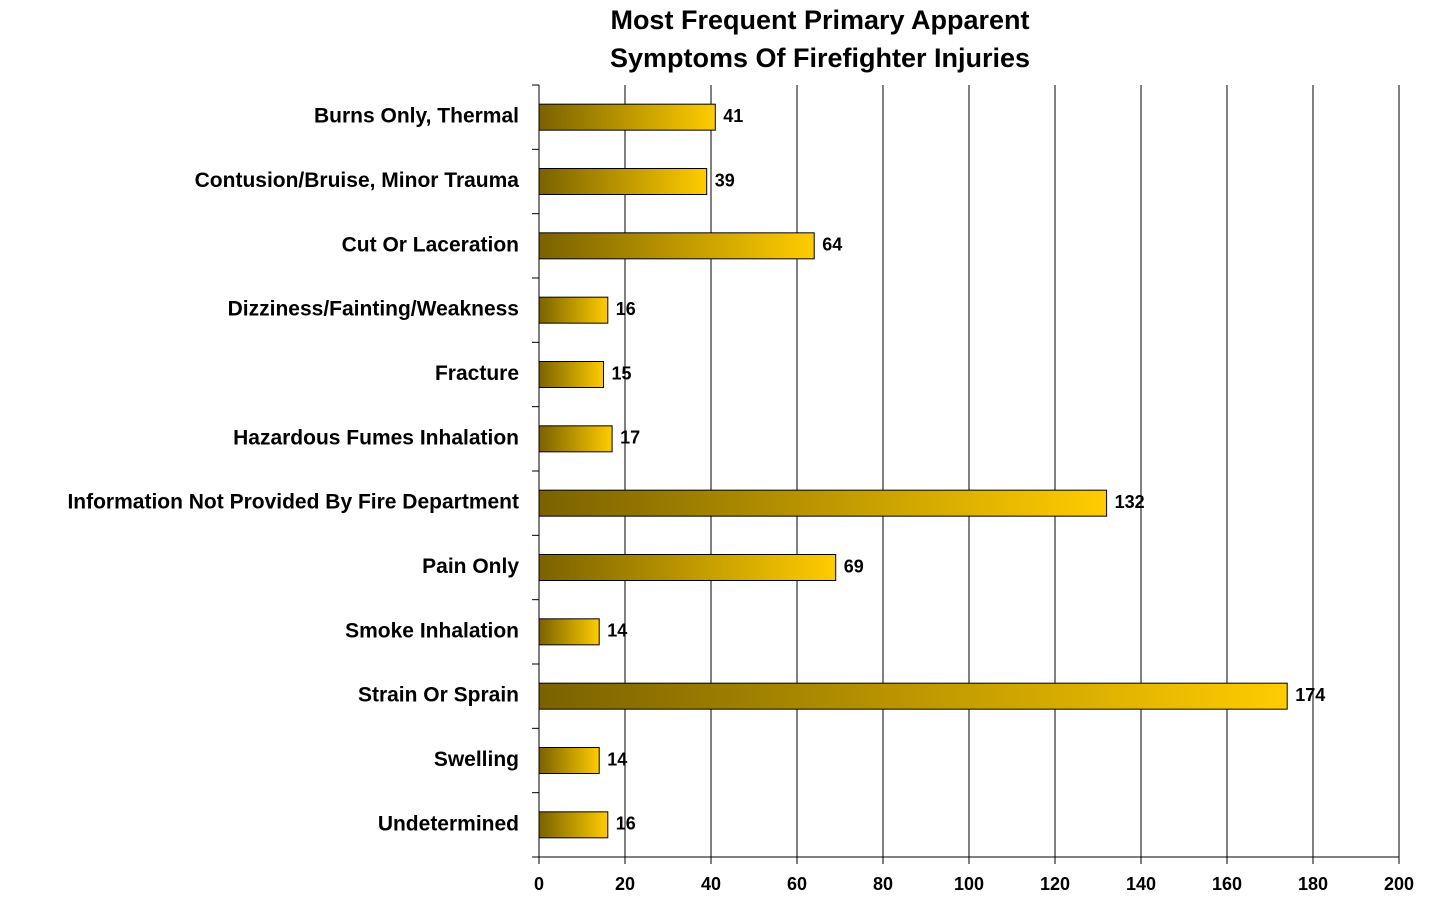  What do you see at coordinates (725, 180) in the screenshot?
I see `value-label: 39` at bounding box center [725, 180].